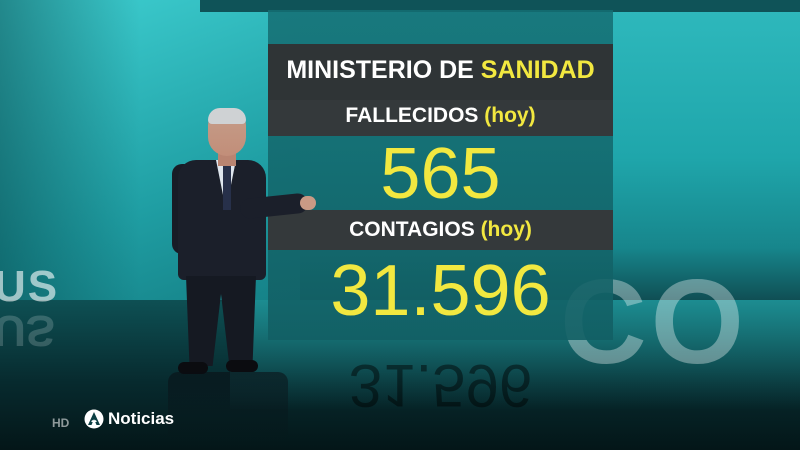  What do you see at coordinates (221, 321) in the screenshot?
I see `presenter-legs` at bounding box center [221, 321].